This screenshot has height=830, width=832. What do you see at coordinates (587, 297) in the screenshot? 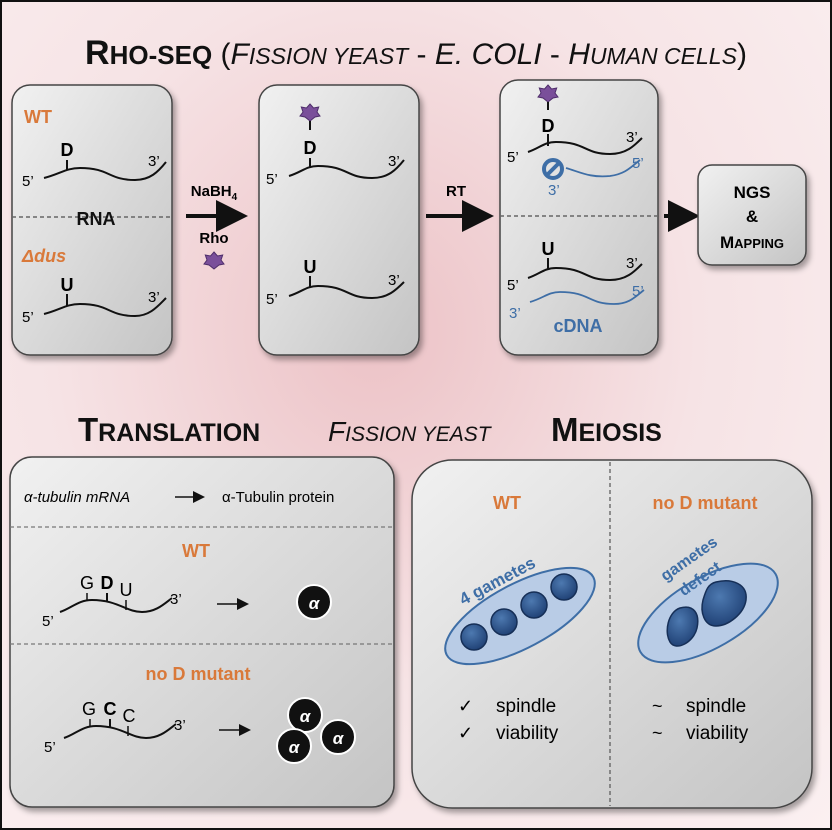
I see `cdna-strand-full` at bounding box center [587, 297].